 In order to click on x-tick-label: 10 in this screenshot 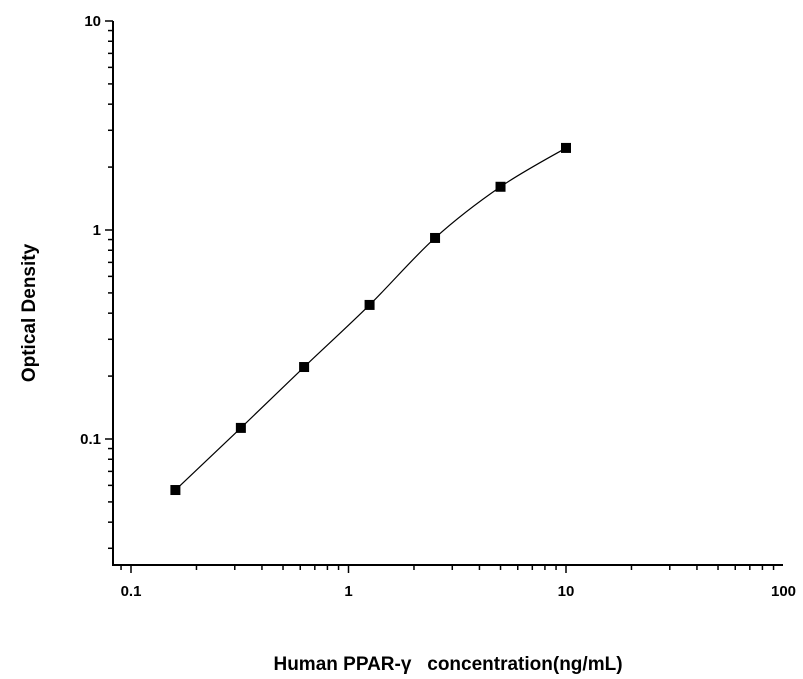, I will do `click(566, 591)`.